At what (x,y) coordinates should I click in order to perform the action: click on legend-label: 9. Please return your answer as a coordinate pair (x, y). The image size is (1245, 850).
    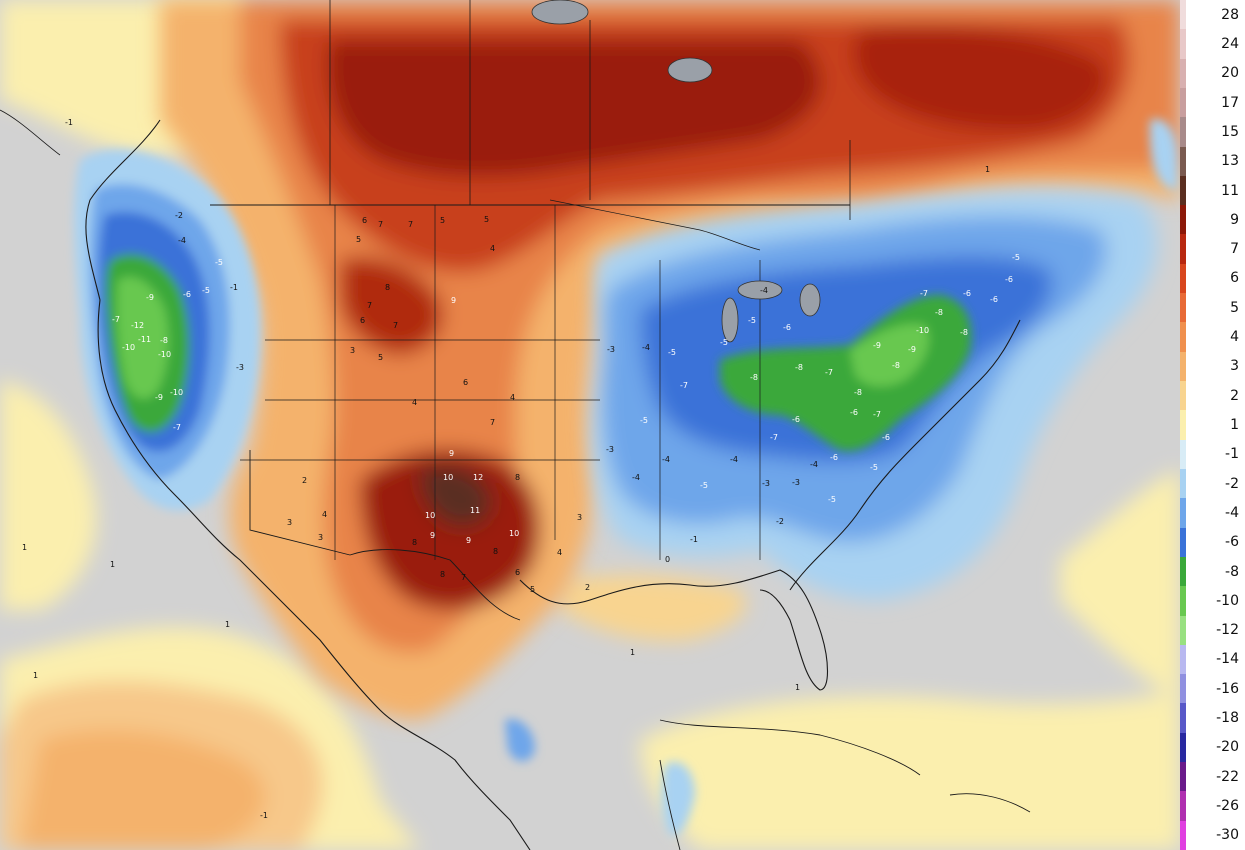
    Looking at the image, I should click on (1234, 219).